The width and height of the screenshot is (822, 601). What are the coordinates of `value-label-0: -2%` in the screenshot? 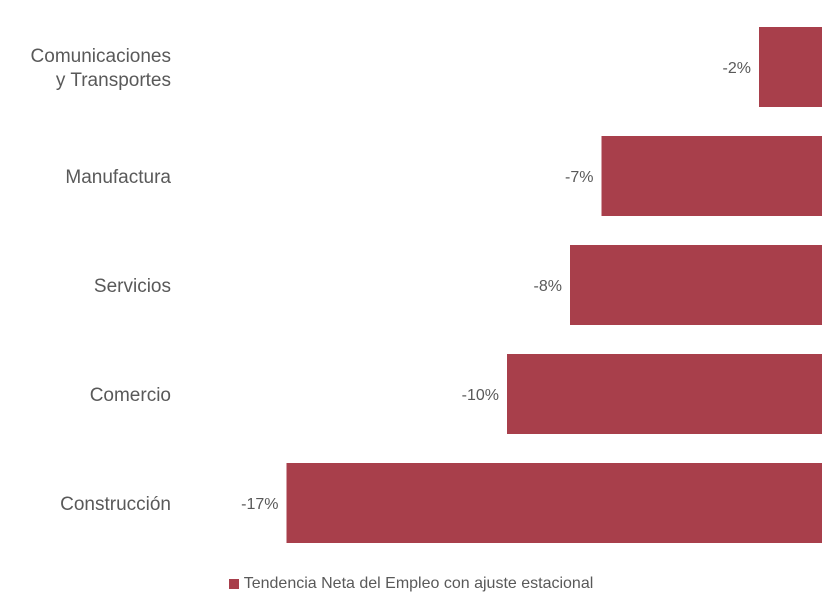 It's located at (737, 68).